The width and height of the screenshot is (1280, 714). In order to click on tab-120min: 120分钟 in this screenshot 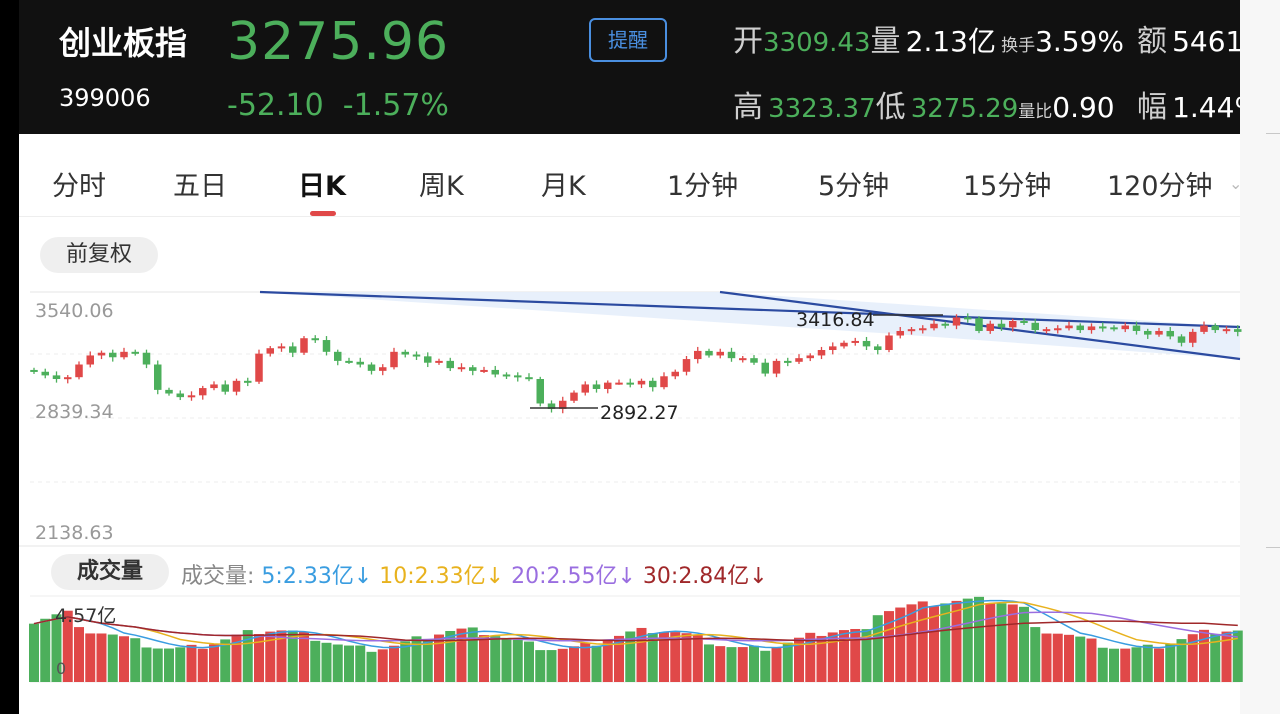, I will do `click(1160, 186)`.